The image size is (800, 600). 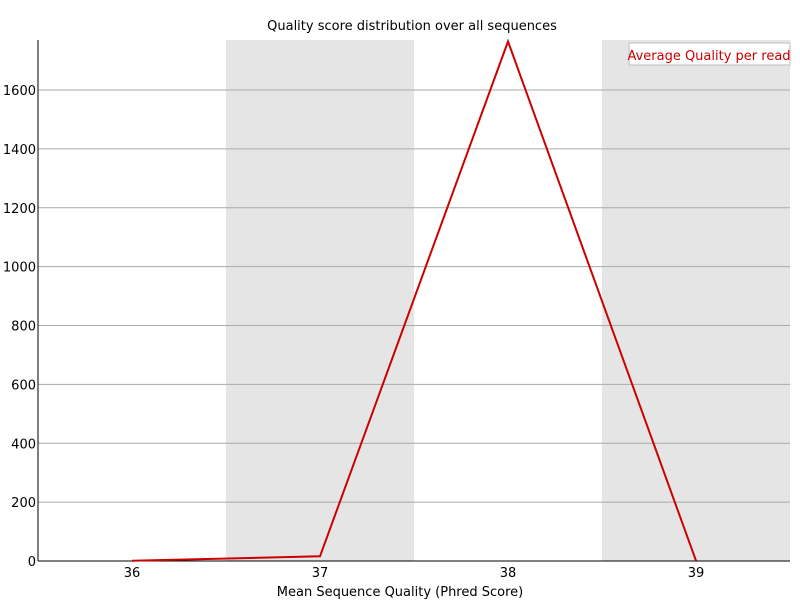 I want to click on y-tick-label: 800, so click(x=23, y=327).